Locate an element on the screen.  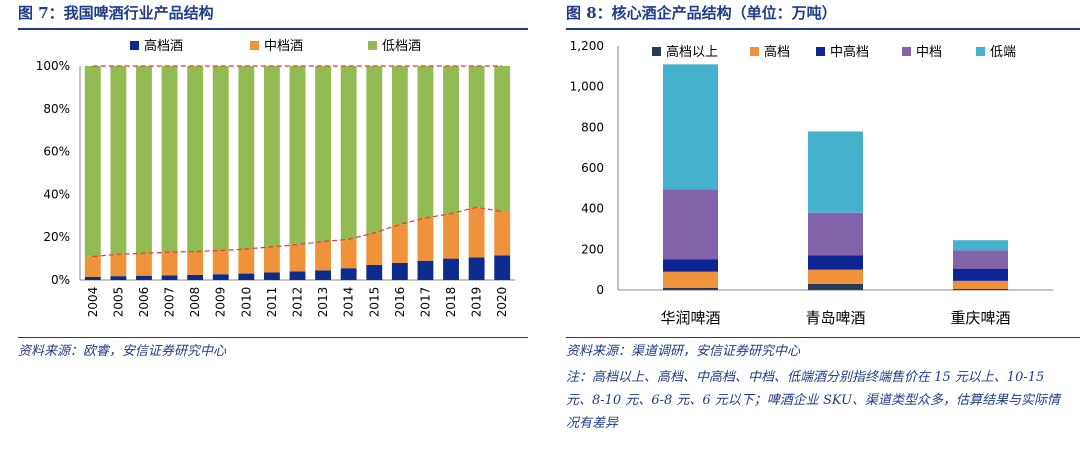
y-tick-label: 200 is located at coordinates (592, 249).